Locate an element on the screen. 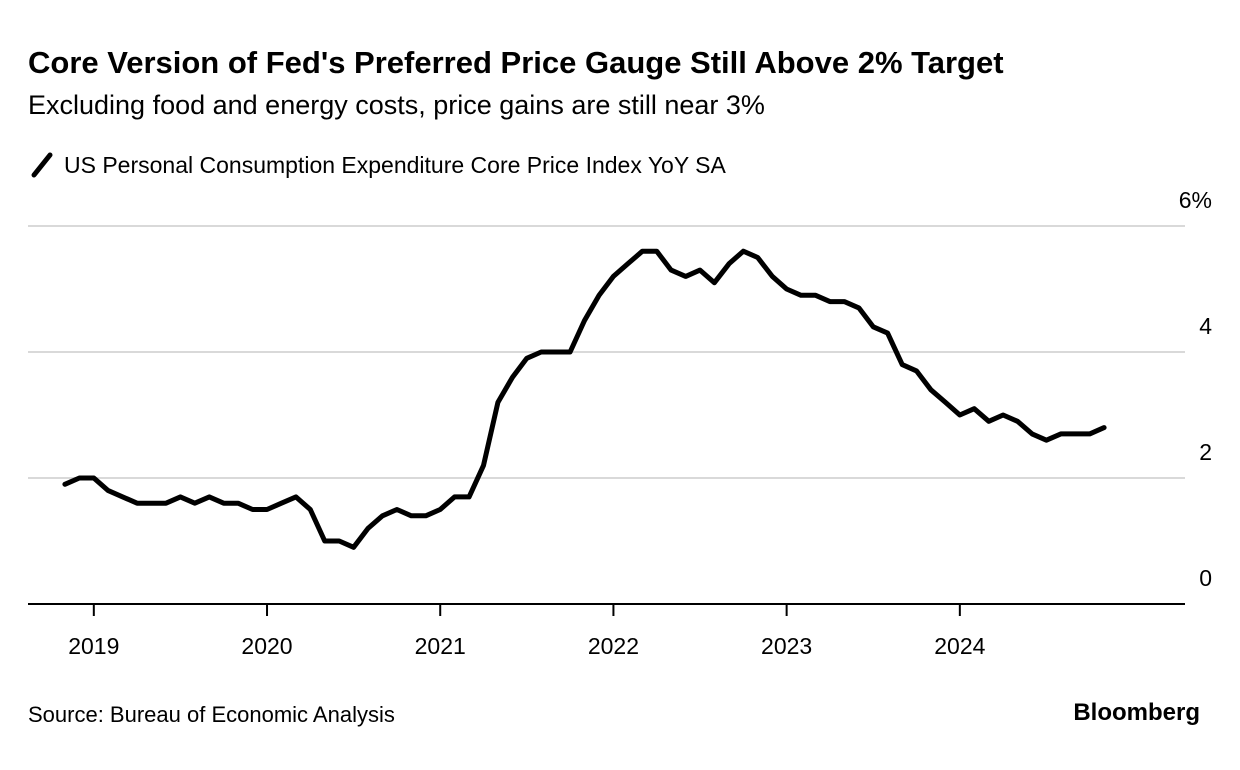 The height and width of the screenshot is (770, 1240). y-tick-label: 6% is located at coordinates (1195, 200).